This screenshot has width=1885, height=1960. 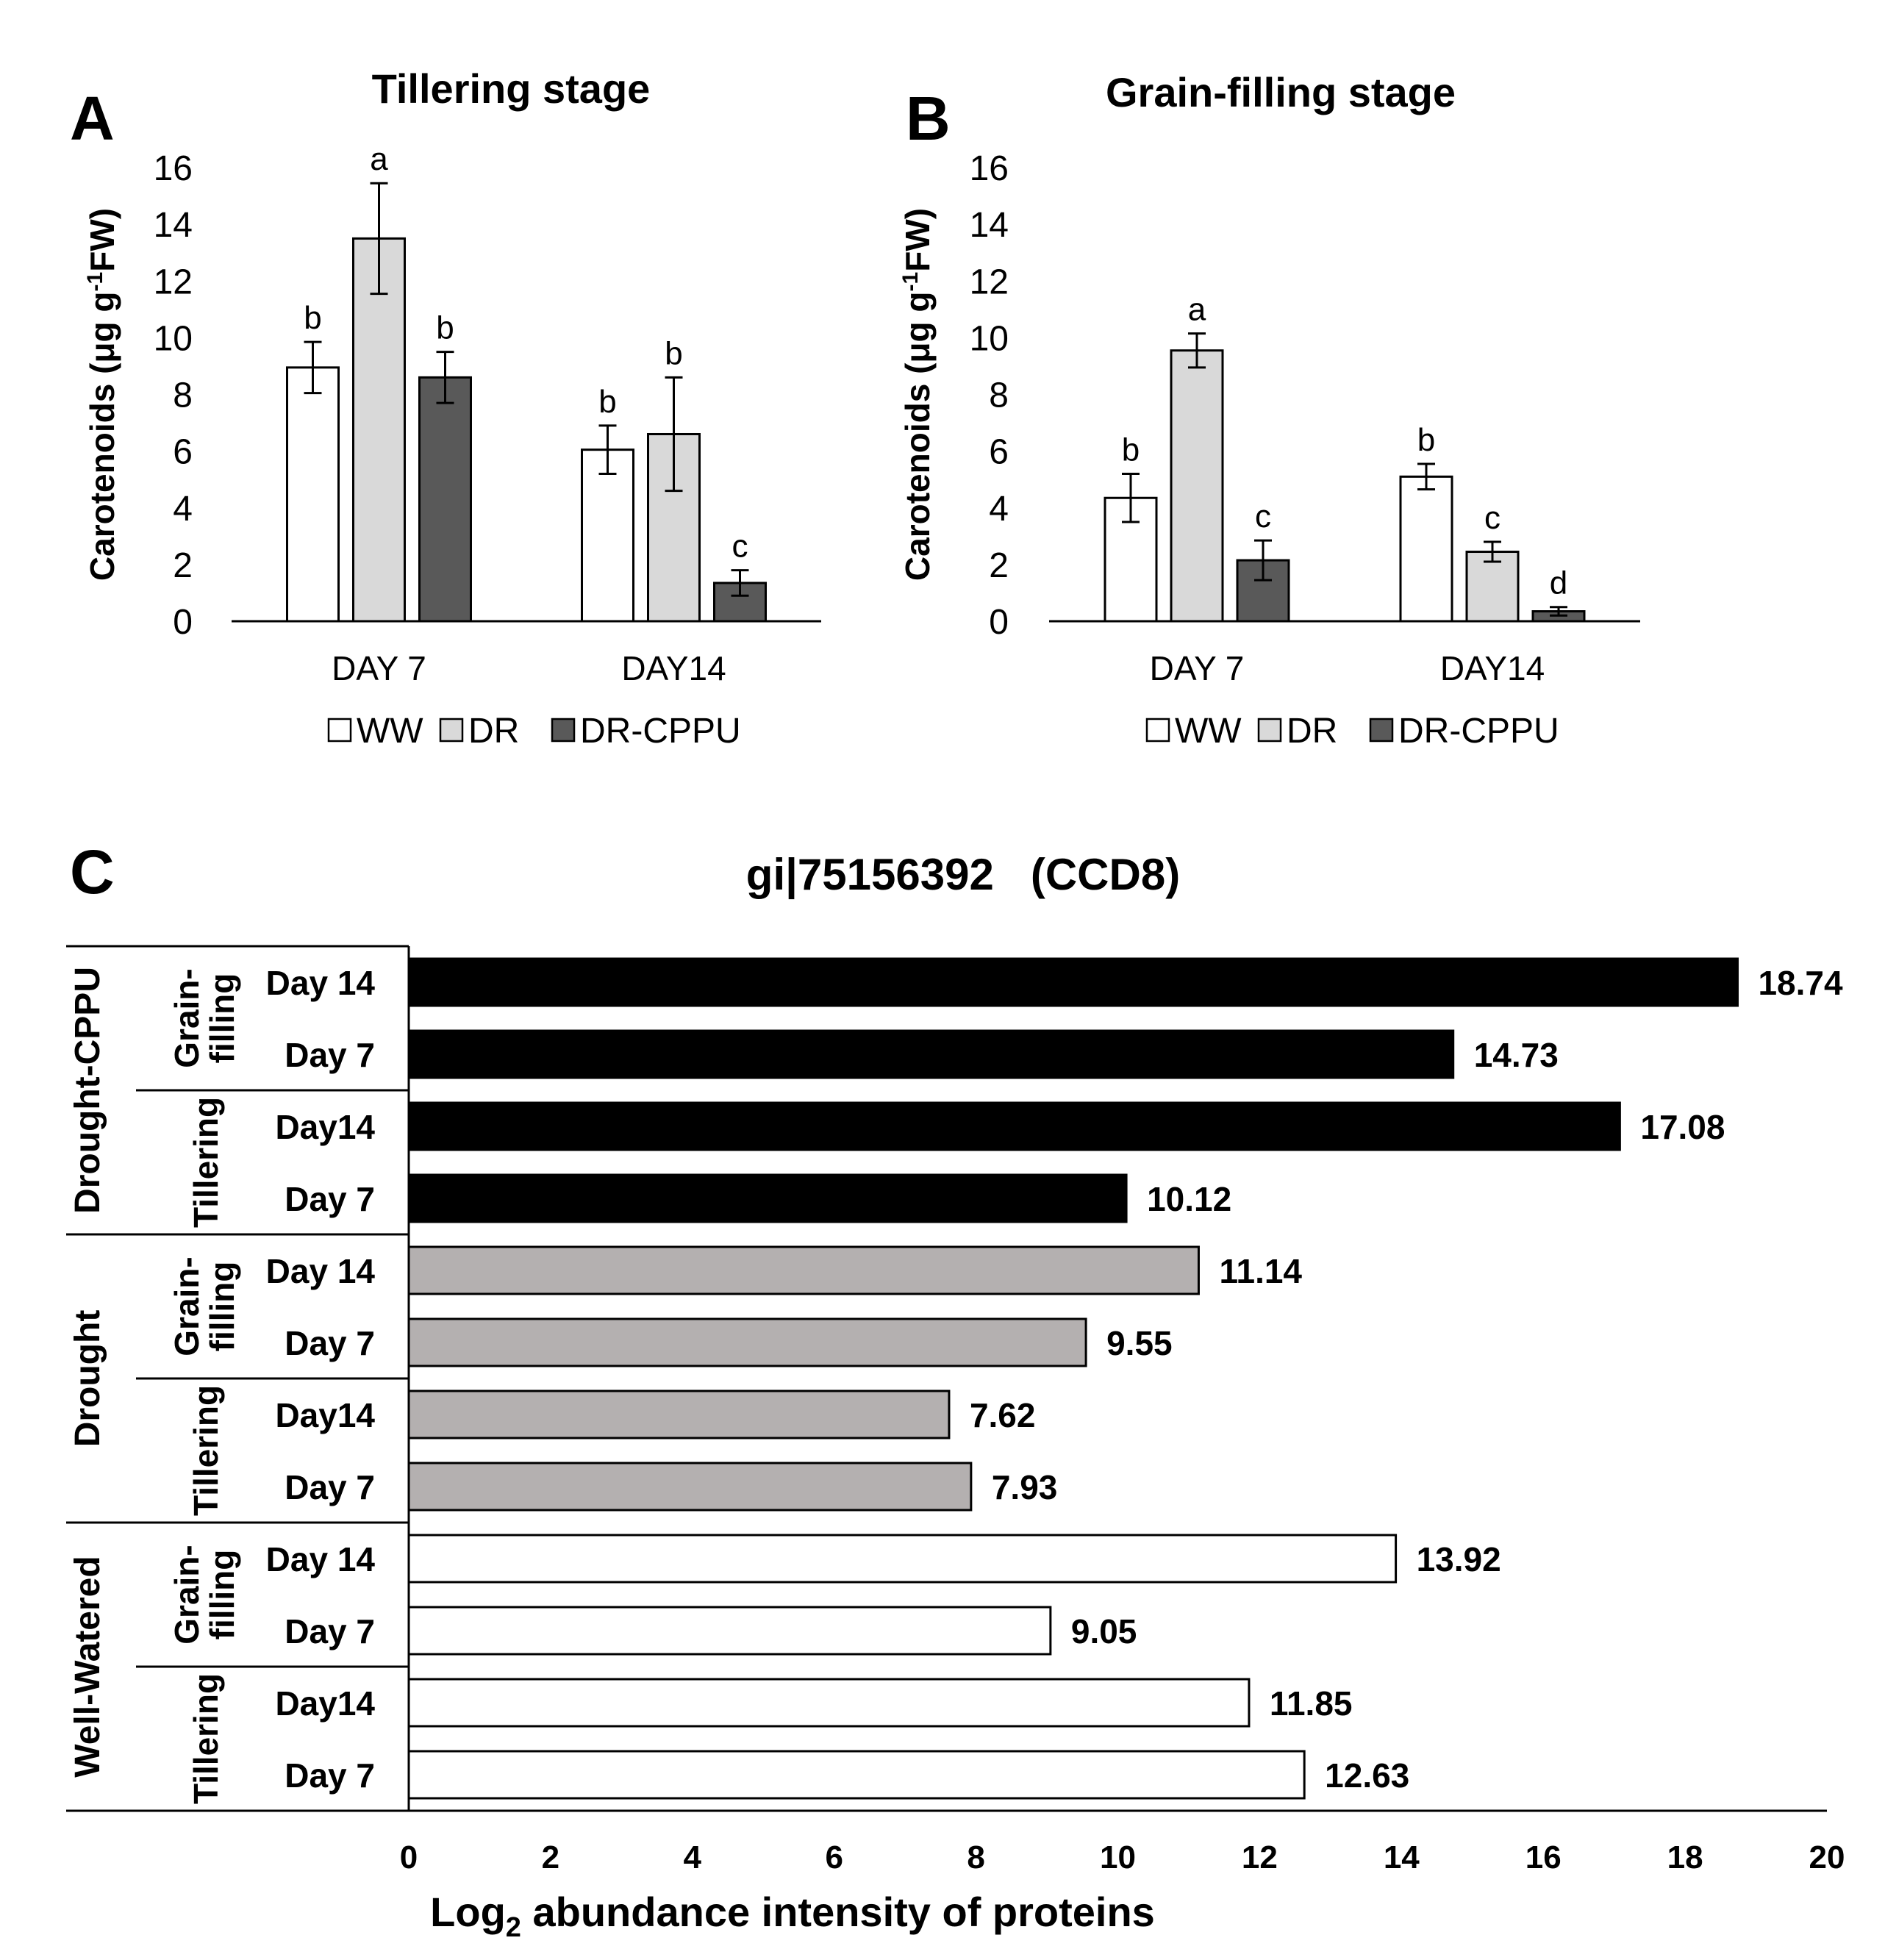 What do you see at coordinates (792, 1916) in the screenshot?
I see `panel-c-x-axis-label: Log2 abundance intensity of proteins` at bounding box center [792, 1916].